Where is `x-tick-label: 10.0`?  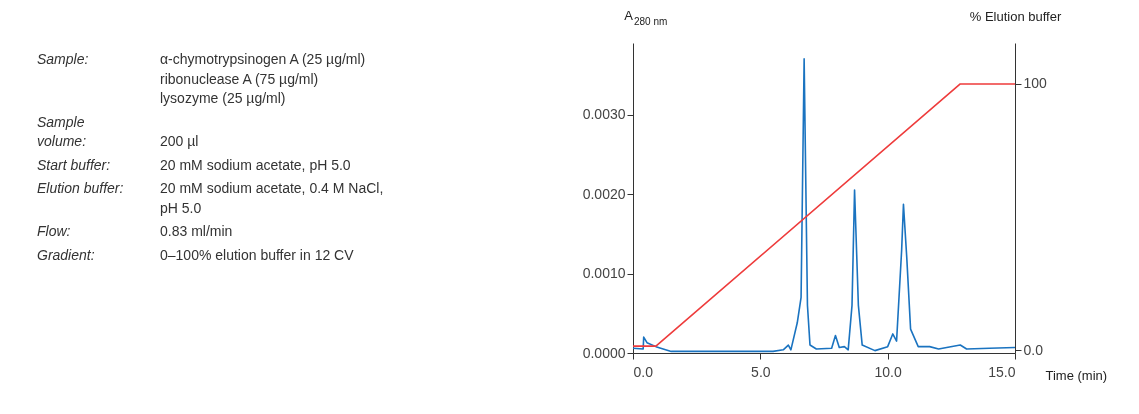 x-tick-label: 10.0 is located at coordinates (888, 371).